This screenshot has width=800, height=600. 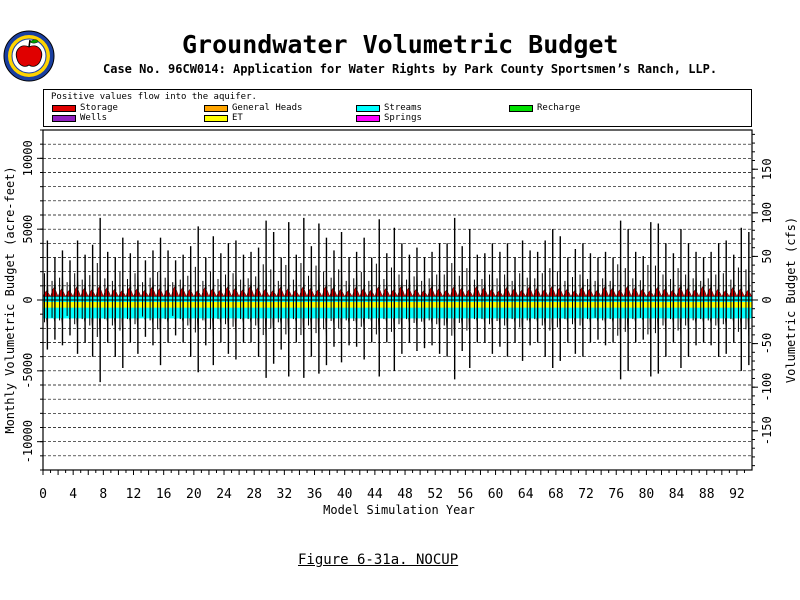 What do you see at coordinates (556, 494) in the screenshot?
I see `x-tick-label: 68` at bounding box center [556, 494].